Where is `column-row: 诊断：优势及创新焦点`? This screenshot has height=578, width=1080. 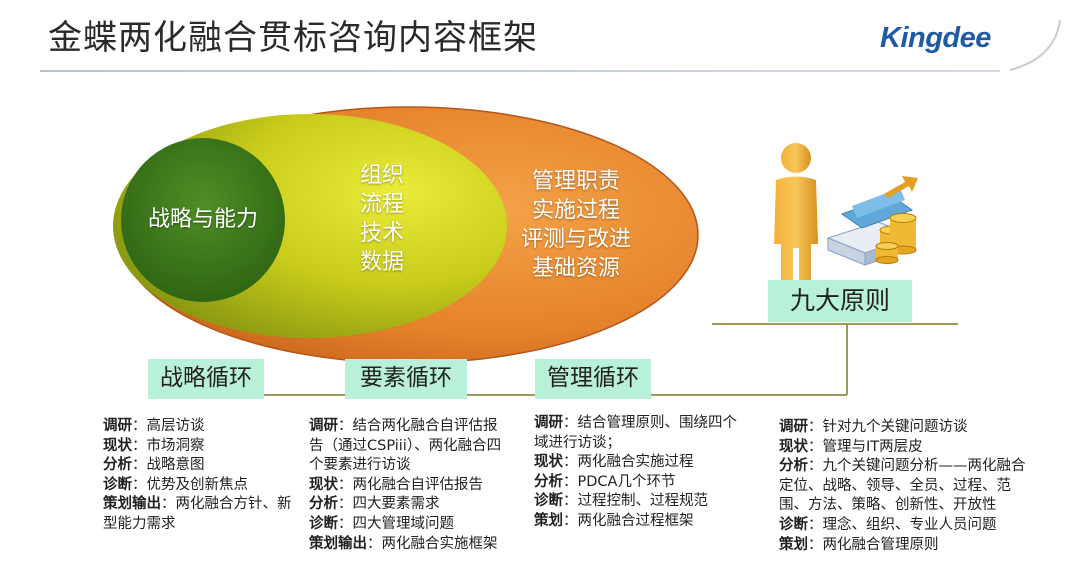 column-row: 诊断：优势及创新焦点 is located at coordinates (201, 486).